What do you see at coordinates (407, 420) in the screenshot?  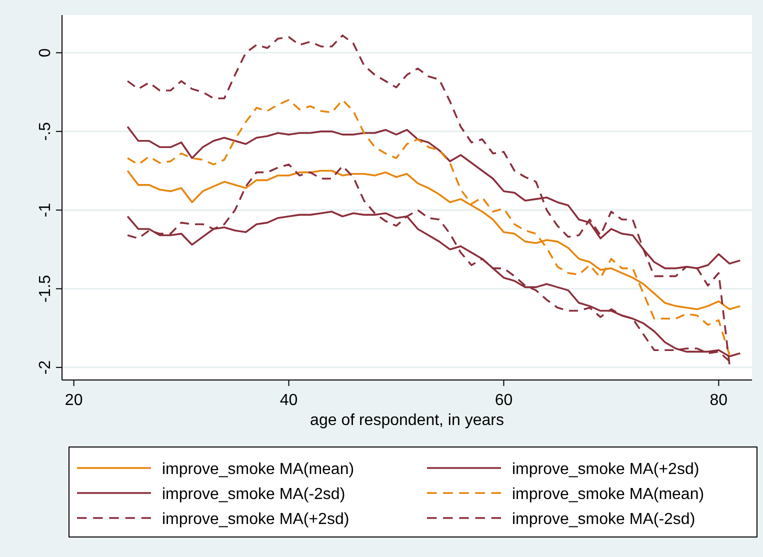 I see `x-axis-title: age of respondent, in years` at bounding box center [407, 420].